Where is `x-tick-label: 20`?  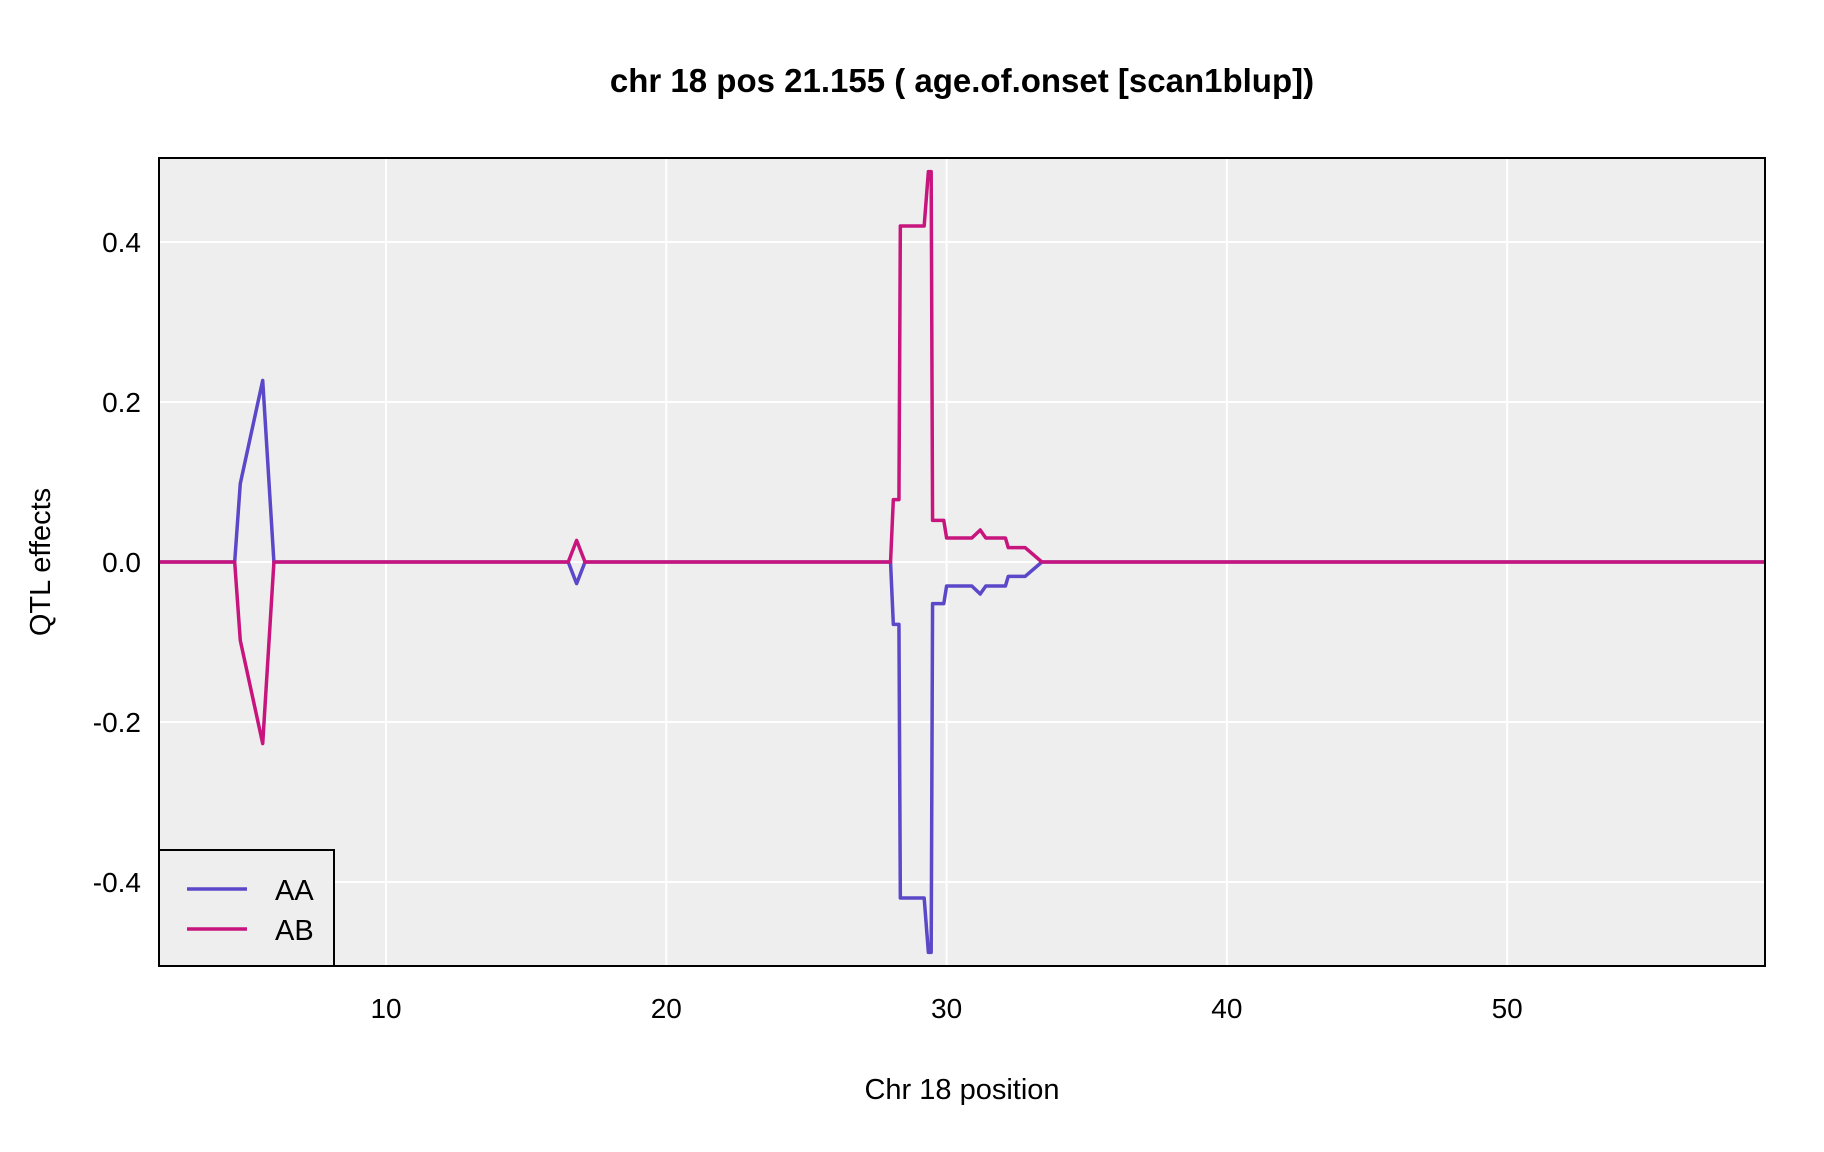 x-tick-label: 20 is located at coordinates (666, 1008).